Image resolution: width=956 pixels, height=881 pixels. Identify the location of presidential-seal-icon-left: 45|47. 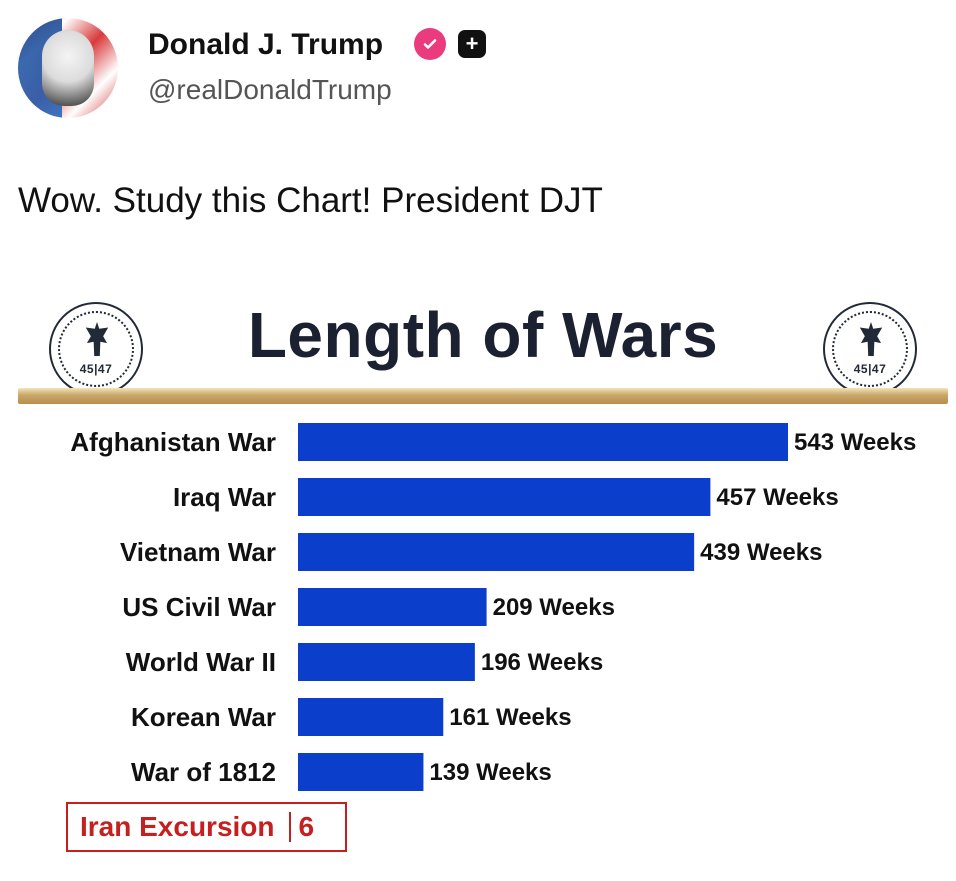
(96, 349).